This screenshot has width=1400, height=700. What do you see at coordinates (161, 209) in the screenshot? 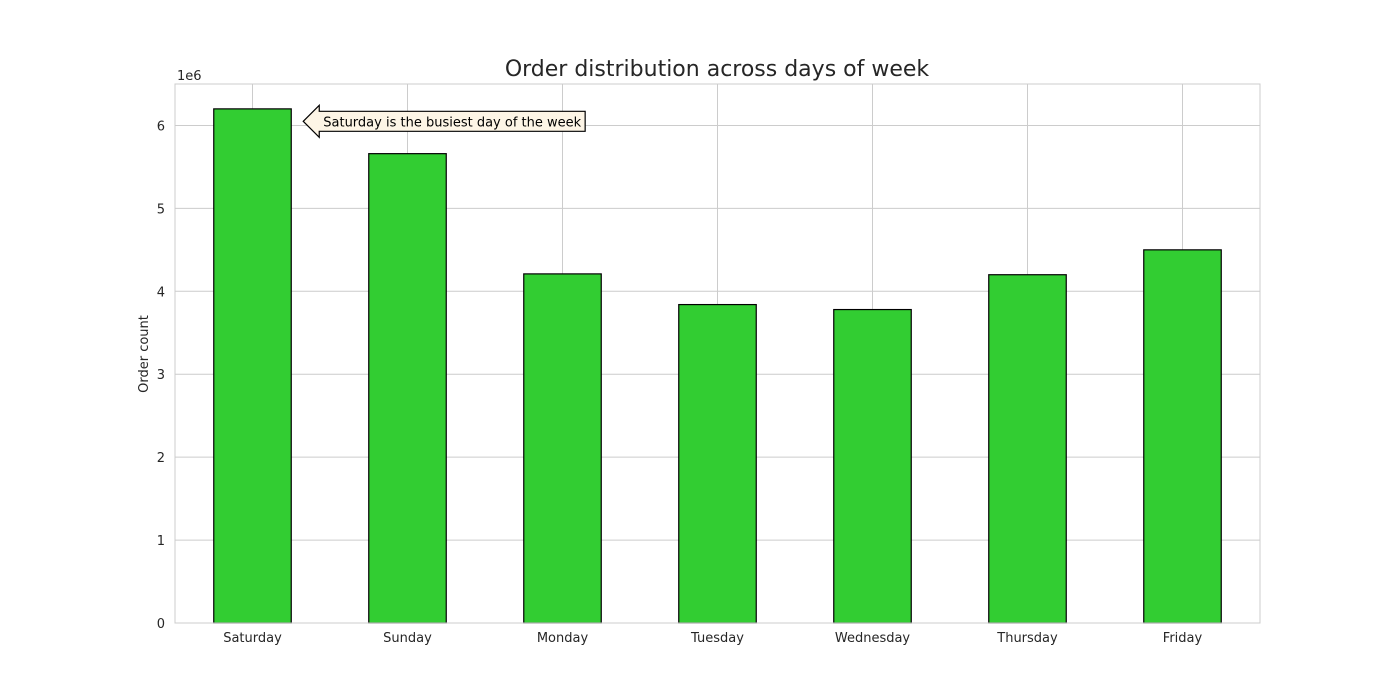
I see `y-tick-label: 5` at bounding box center [161, 209].